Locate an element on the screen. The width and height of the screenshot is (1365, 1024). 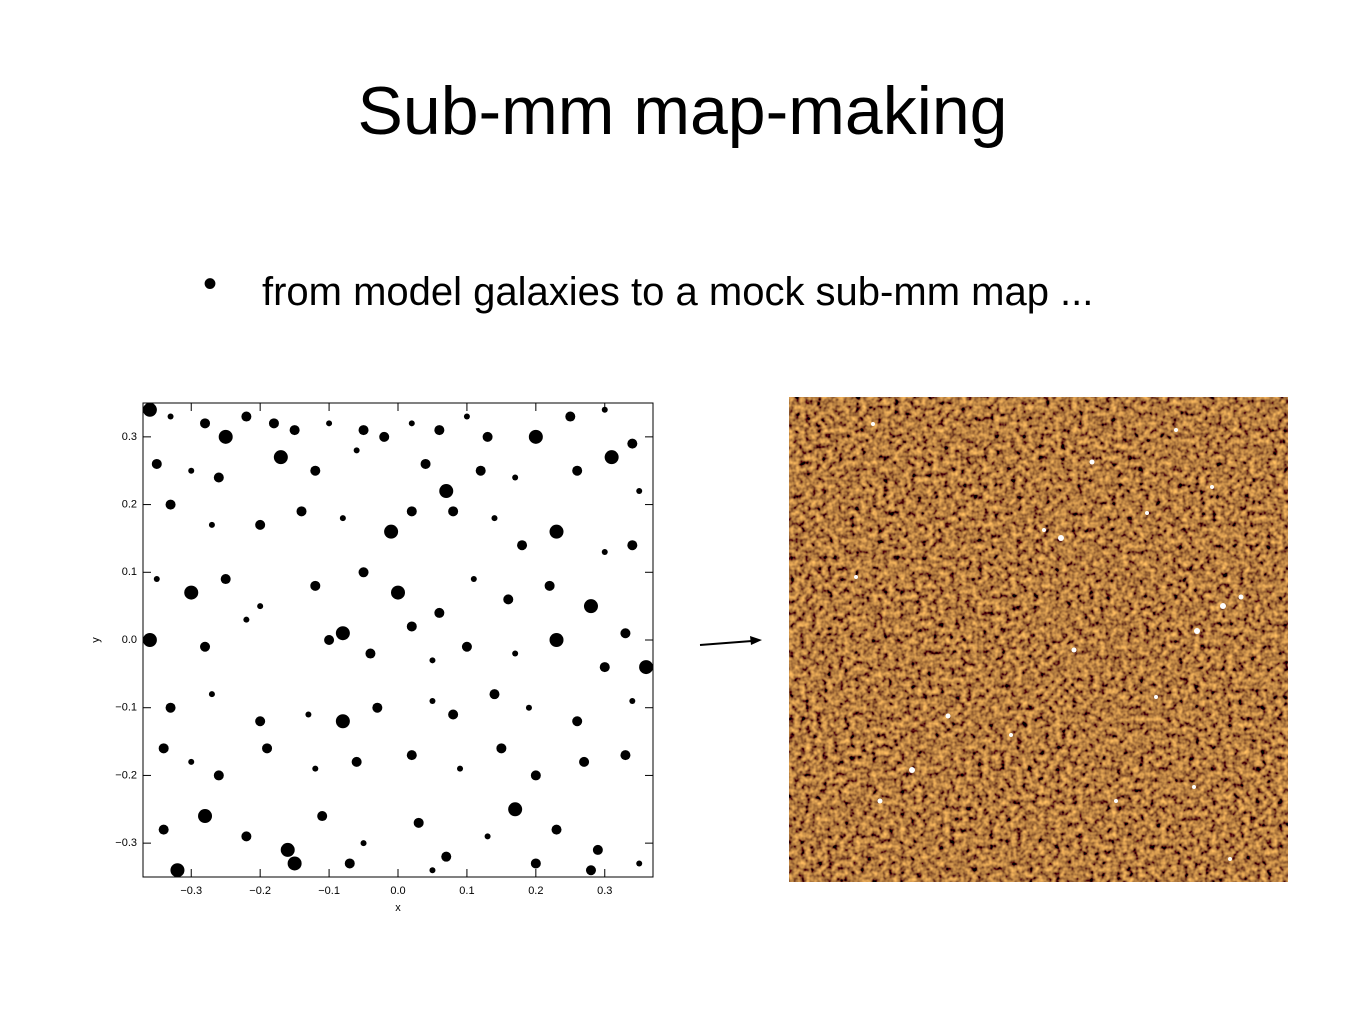
x-tick-label: −0.1 is located at coordinates (329, 891).